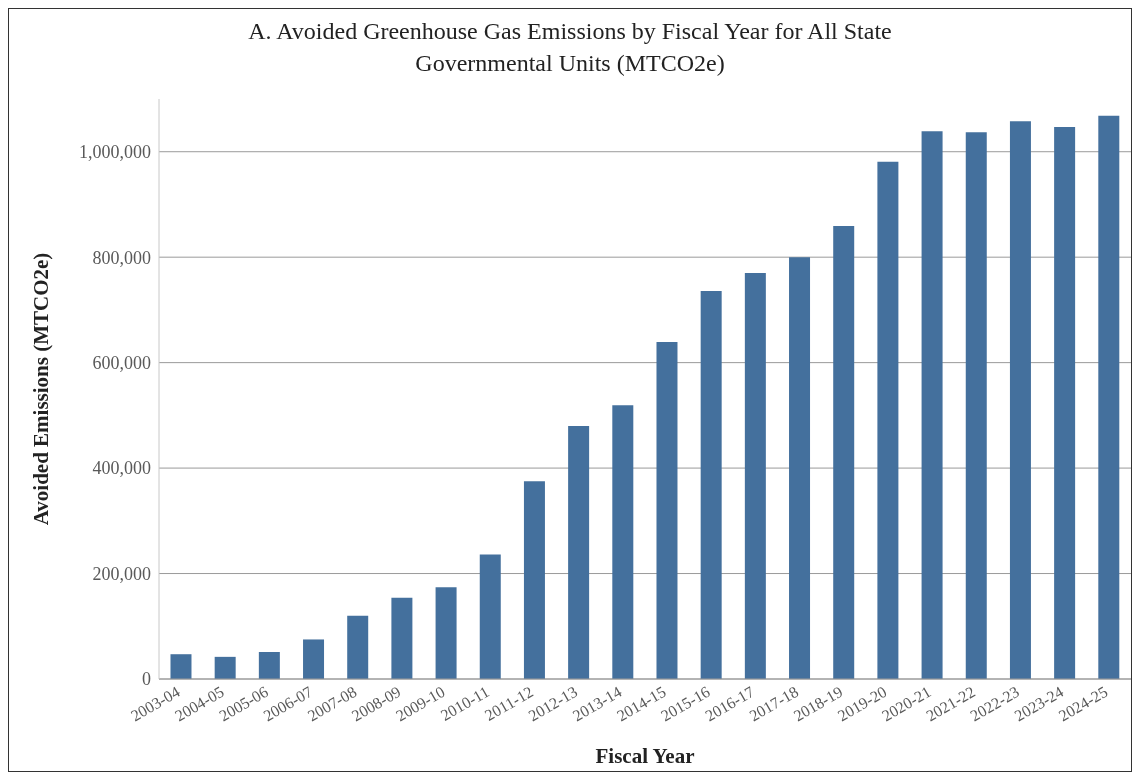  I want to click on y-tick-label: 1,000,000, so click(115, 152).